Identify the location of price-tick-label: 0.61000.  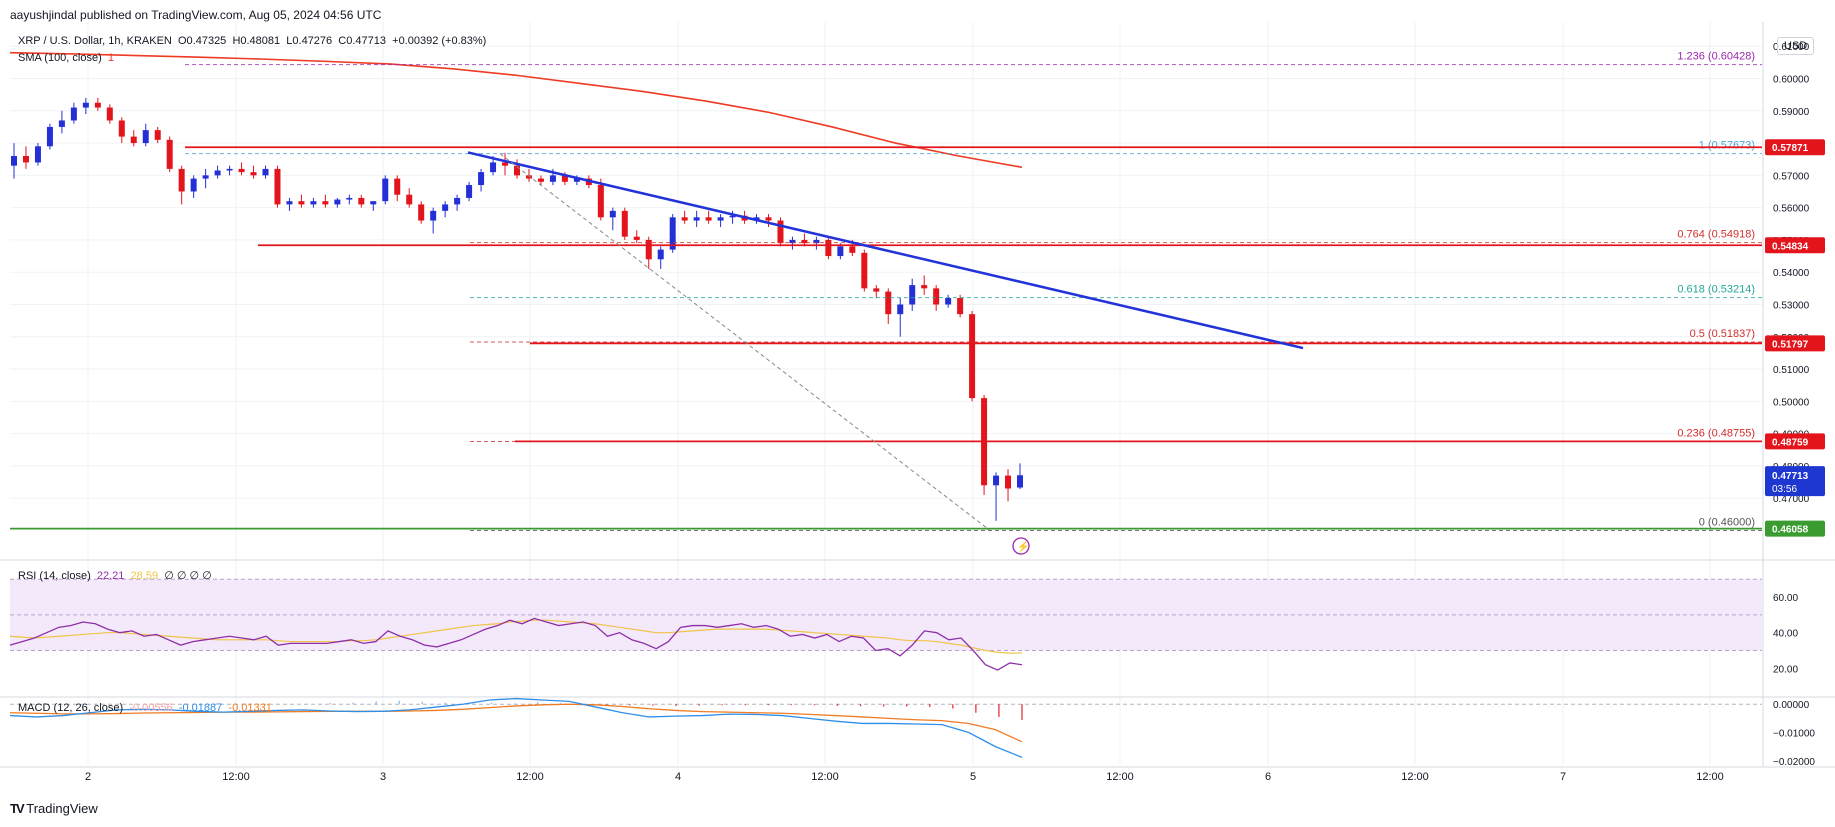
(1791, 47).